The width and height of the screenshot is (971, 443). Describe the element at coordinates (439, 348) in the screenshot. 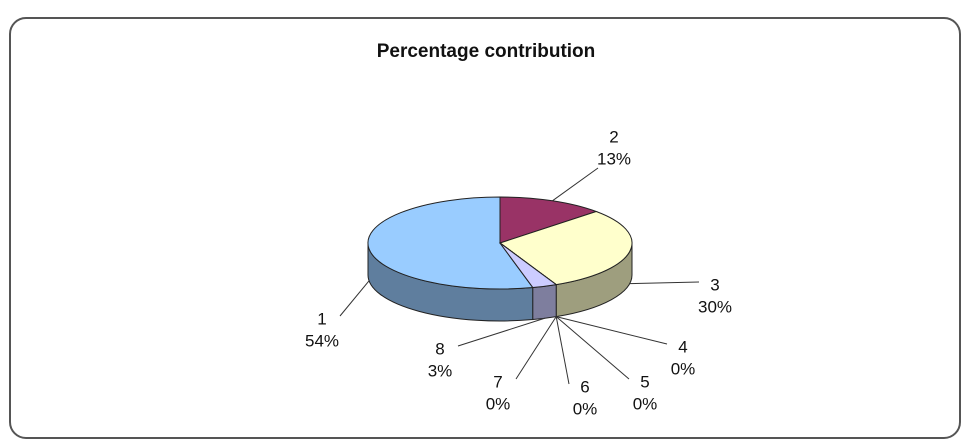

I see `category-label: 8` at that location.